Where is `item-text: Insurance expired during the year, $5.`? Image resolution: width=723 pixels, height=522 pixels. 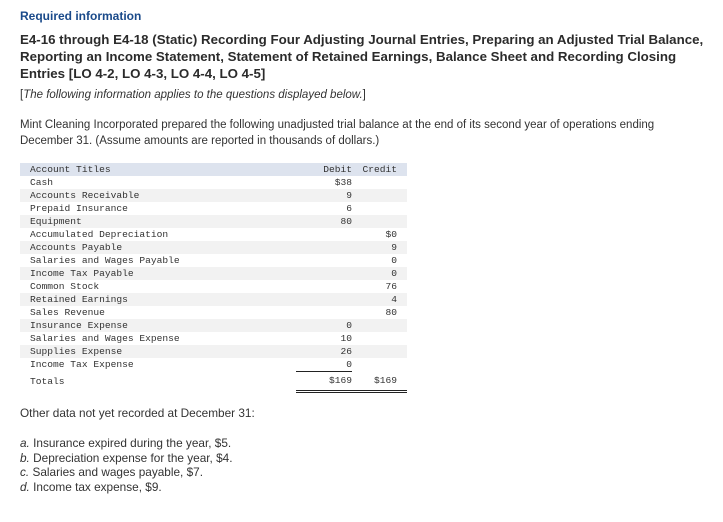
item-text: Insurance expired during the year, $5. is located at coordinates (130, 443).